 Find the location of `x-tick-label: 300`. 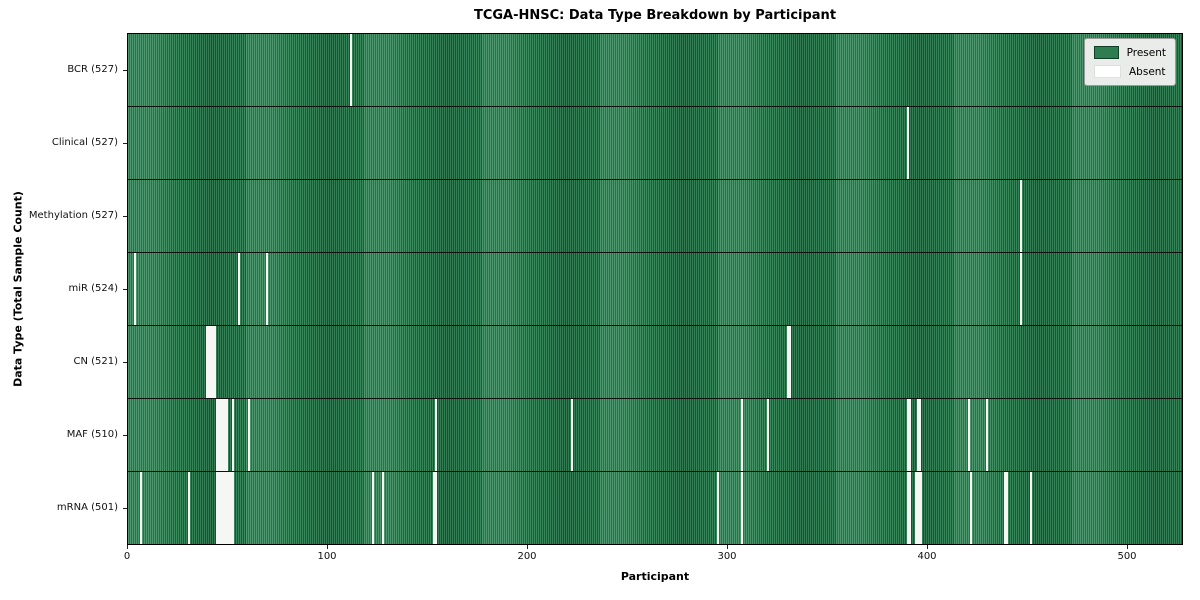

x-tick-label: 300 is located at coordinates (727, 556).